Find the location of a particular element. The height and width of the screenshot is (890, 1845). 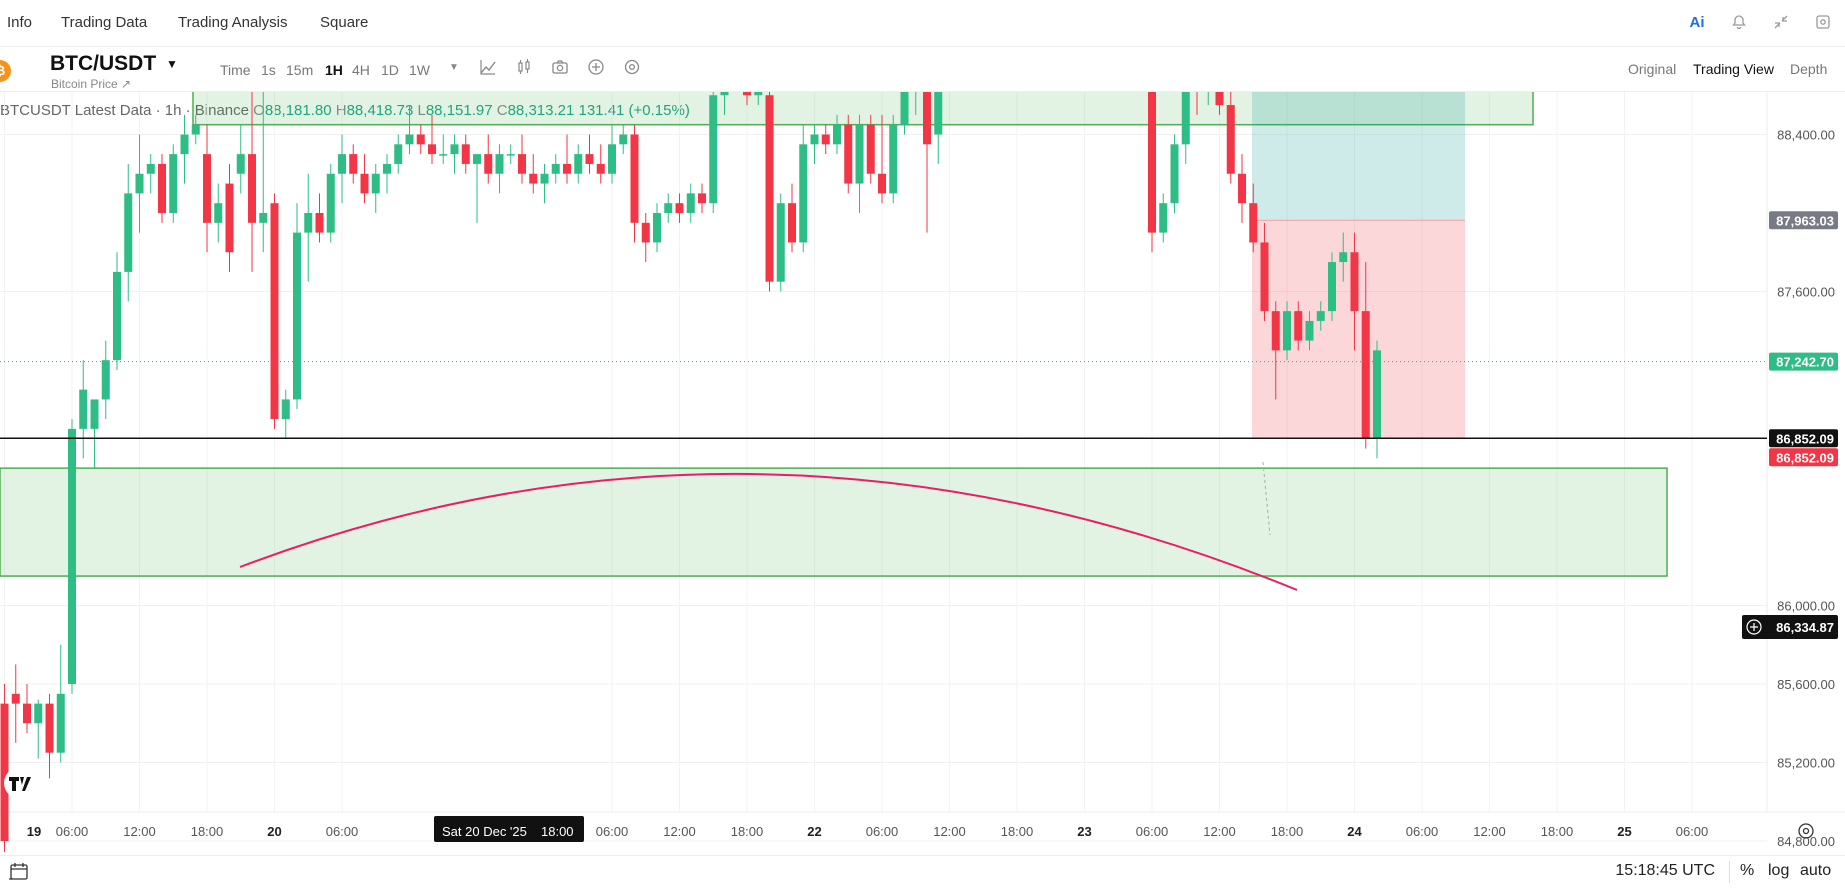

price-tick-label: 86,000.00 is located at coordinates (1806, 606).